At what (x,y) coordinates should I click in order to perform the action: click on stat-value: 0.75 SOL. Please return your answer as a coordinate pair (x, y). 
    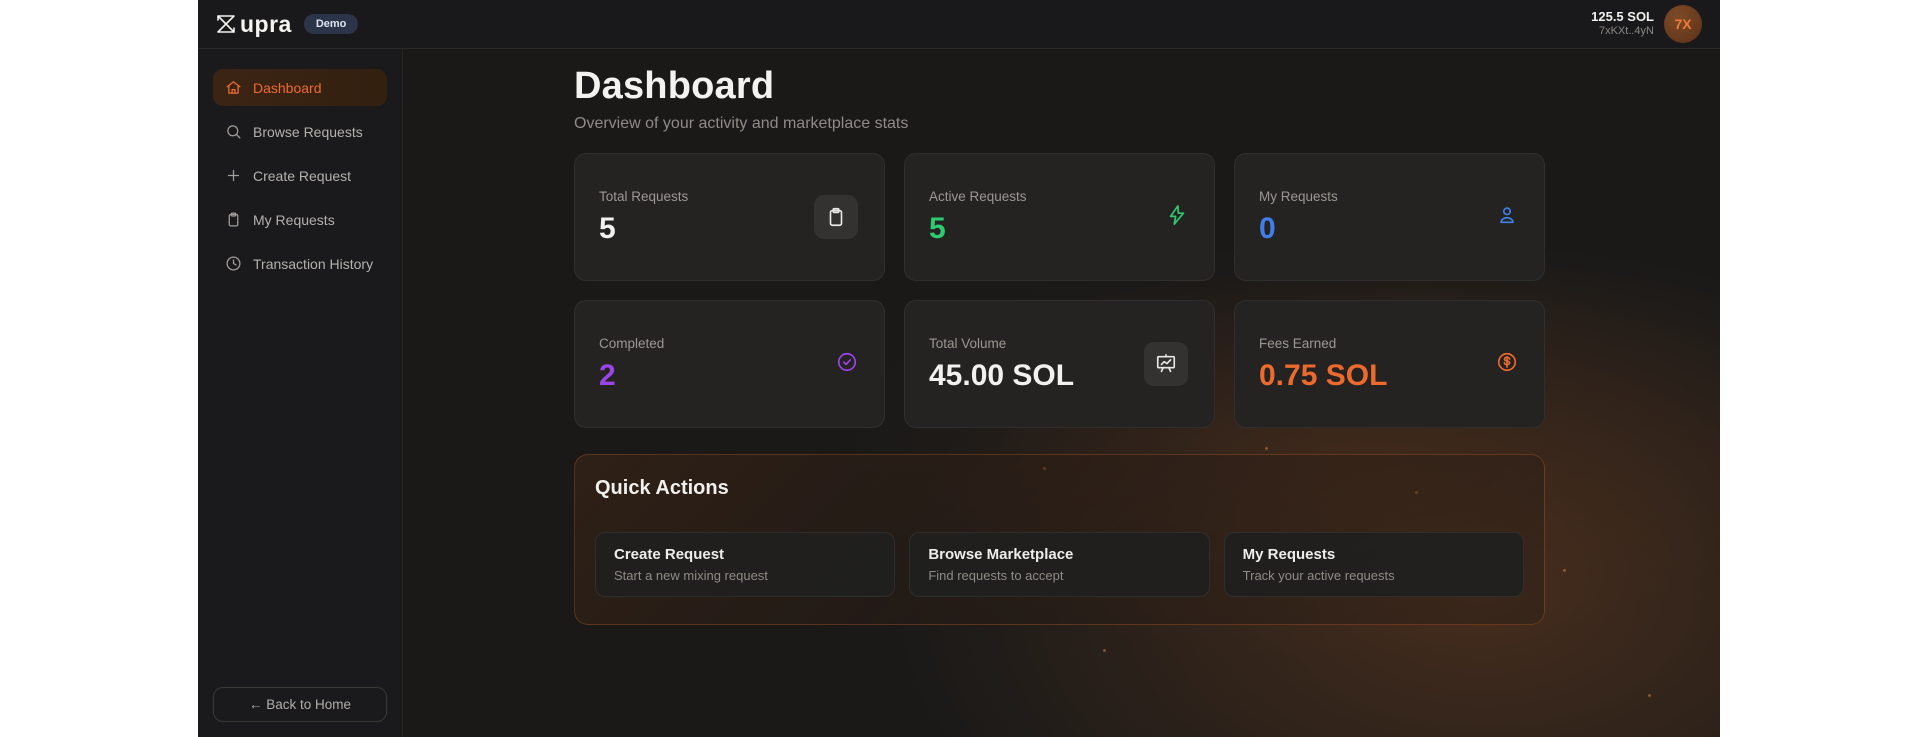
    Looking at the image, I should click on (1323, 375).